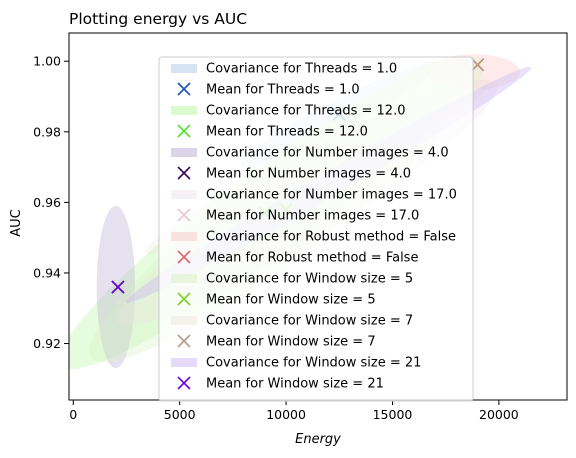 The image size is (576, 458). What do you see at coordinates (158, 19) in the screenshot?
I see `chart-title: Plotting energy vs AUC` at bounding box center [158, 19].